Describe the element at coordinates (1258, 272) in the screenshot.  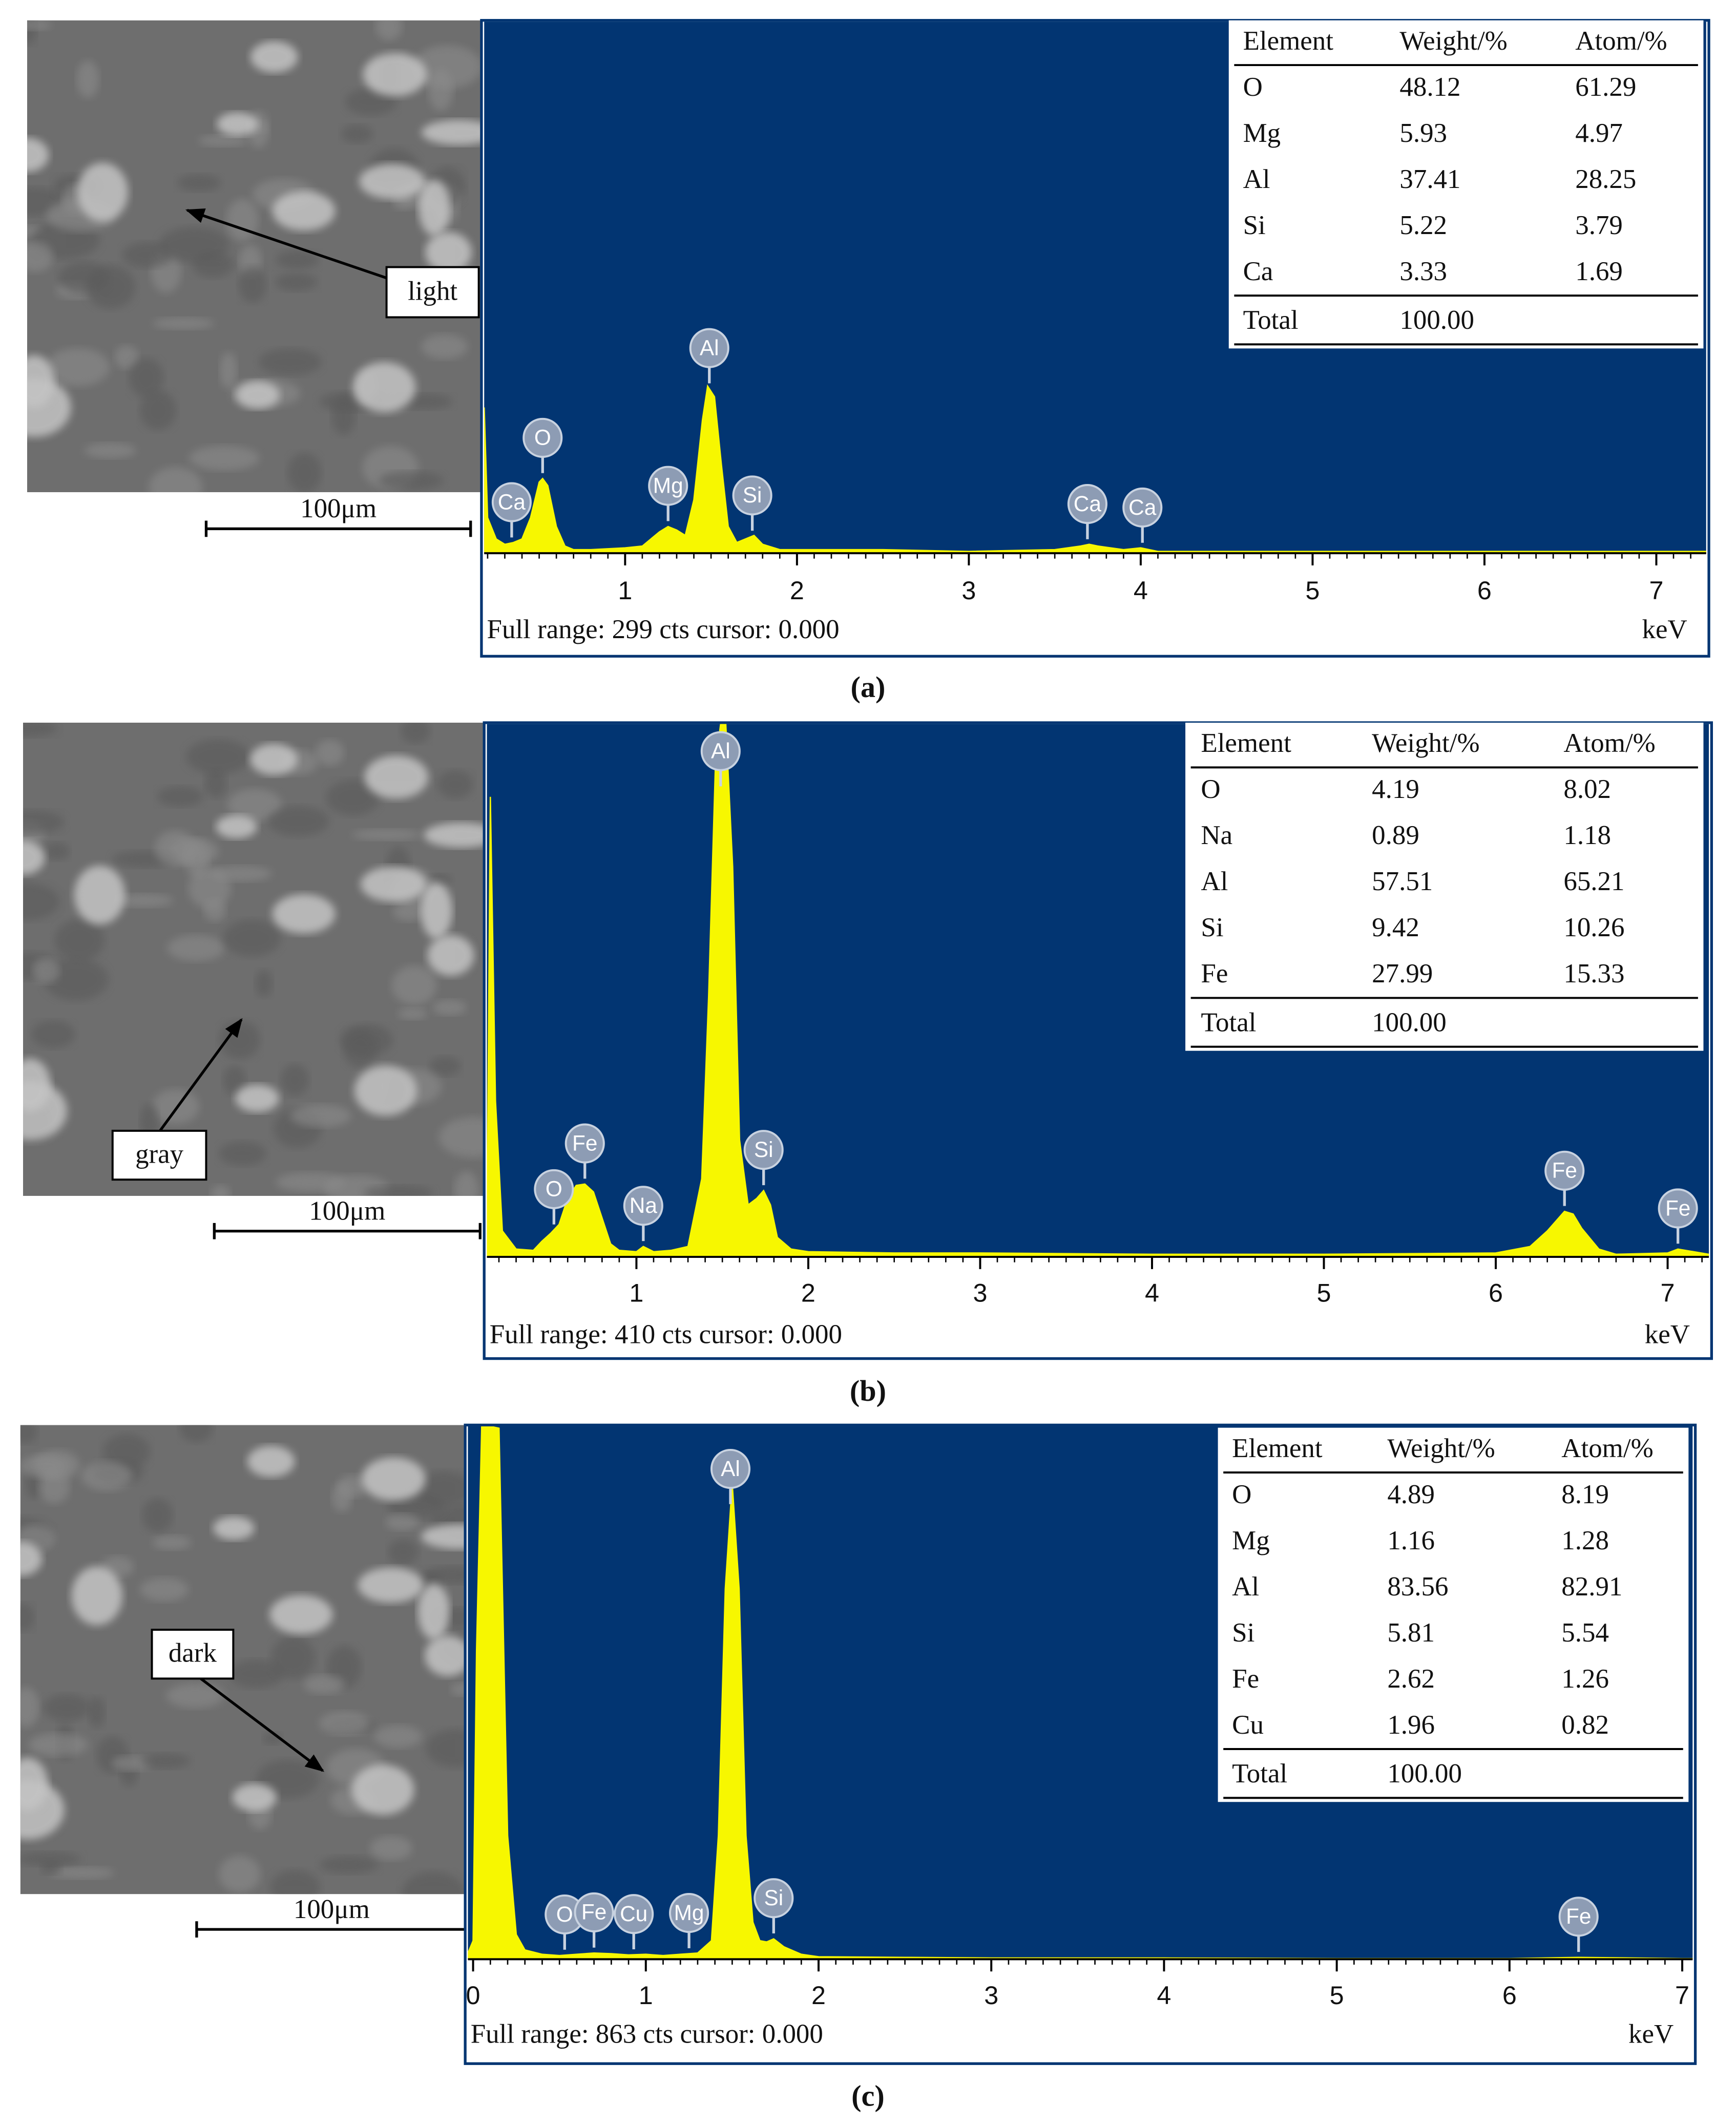
I see `table-cell: Ca` at that location.